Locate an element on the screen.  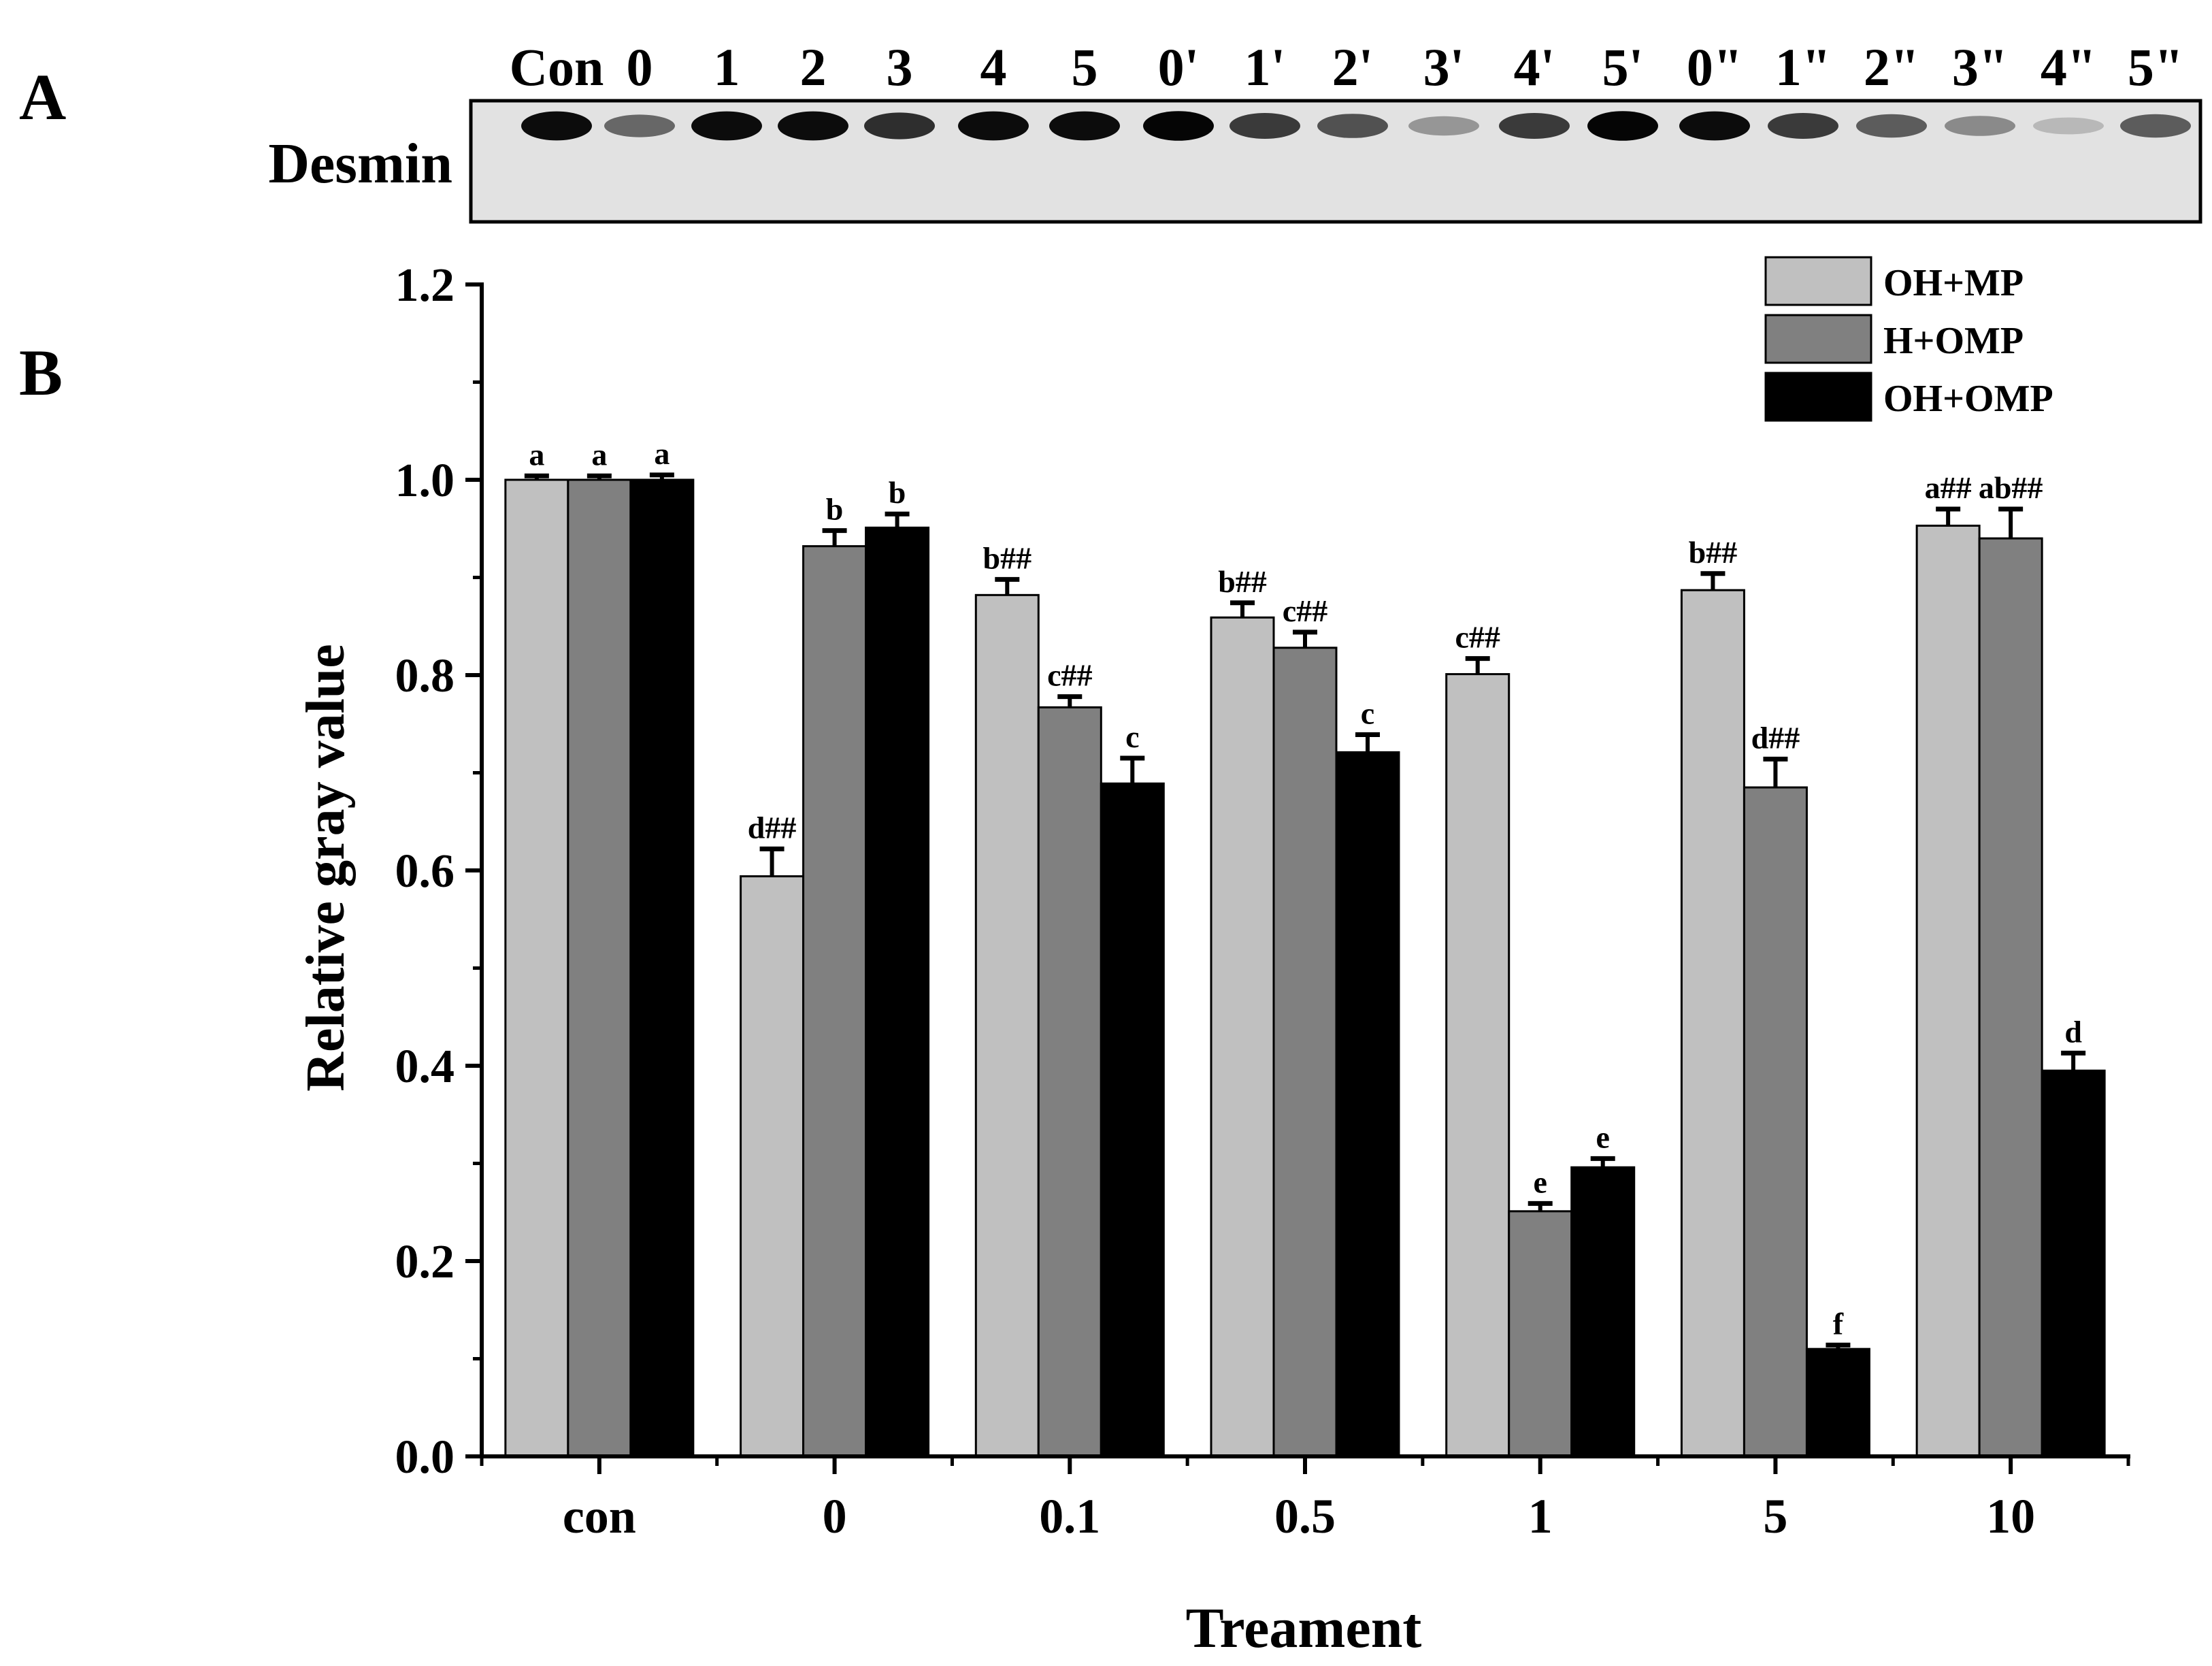
y-tick-label: 0.4 is located at coordinates (425, 1067).